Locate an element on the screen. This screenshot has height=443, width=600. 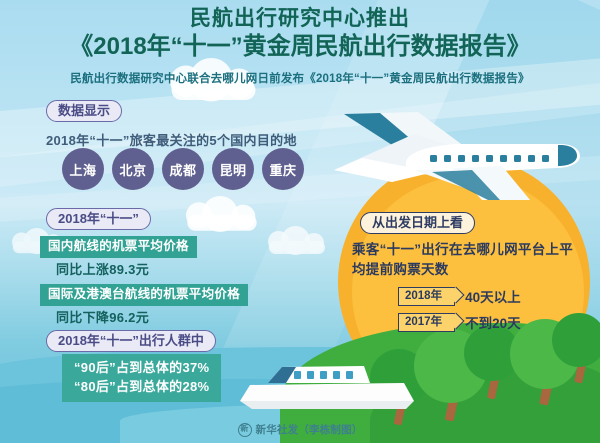
year-tag-2017: 2017年 is located at coordinates (427, 322).